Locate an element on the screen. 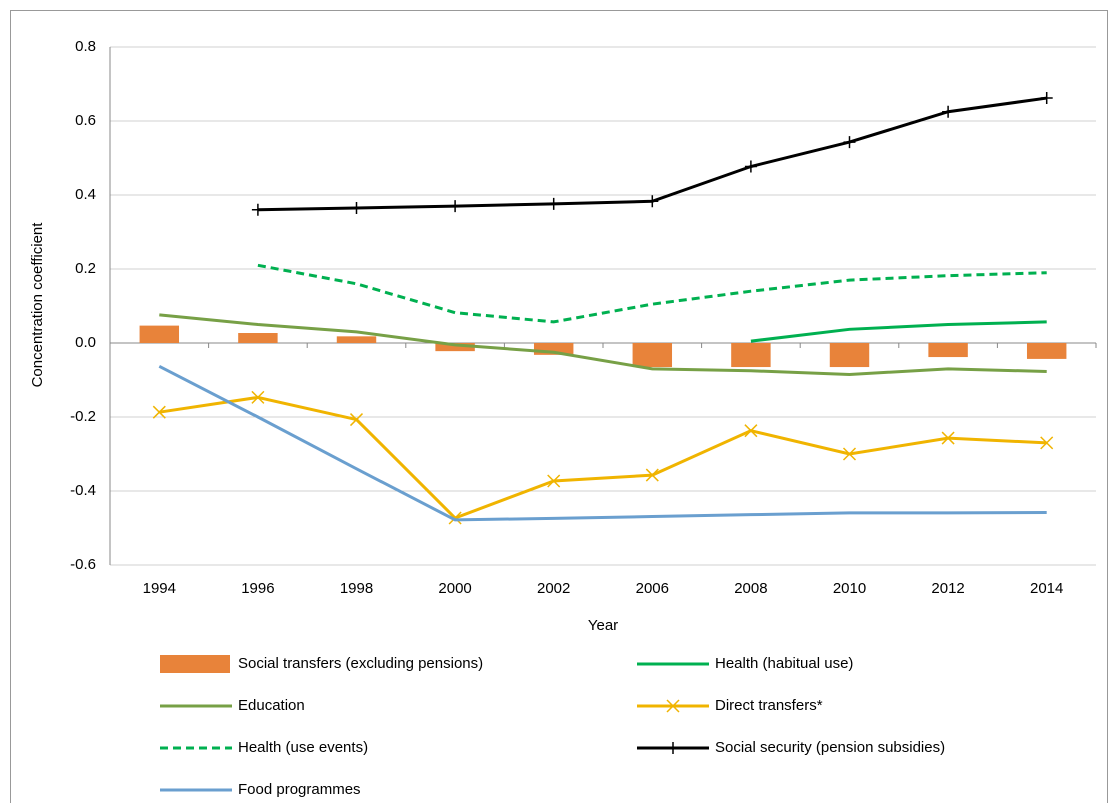 The height and width of the screenshot is (803, 1109). legend-label: Food programmes is located at coordinates (299, 789).